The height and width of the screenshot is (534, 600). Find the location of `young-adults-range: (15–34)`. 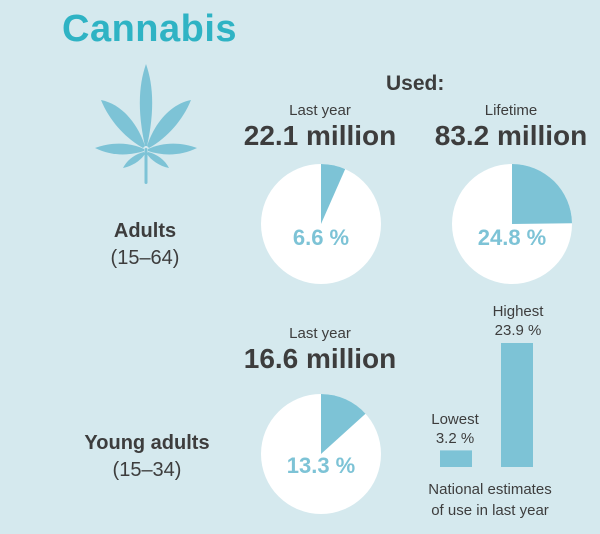

young-adults-range: (15–34) is located at coordinates (147, 470).